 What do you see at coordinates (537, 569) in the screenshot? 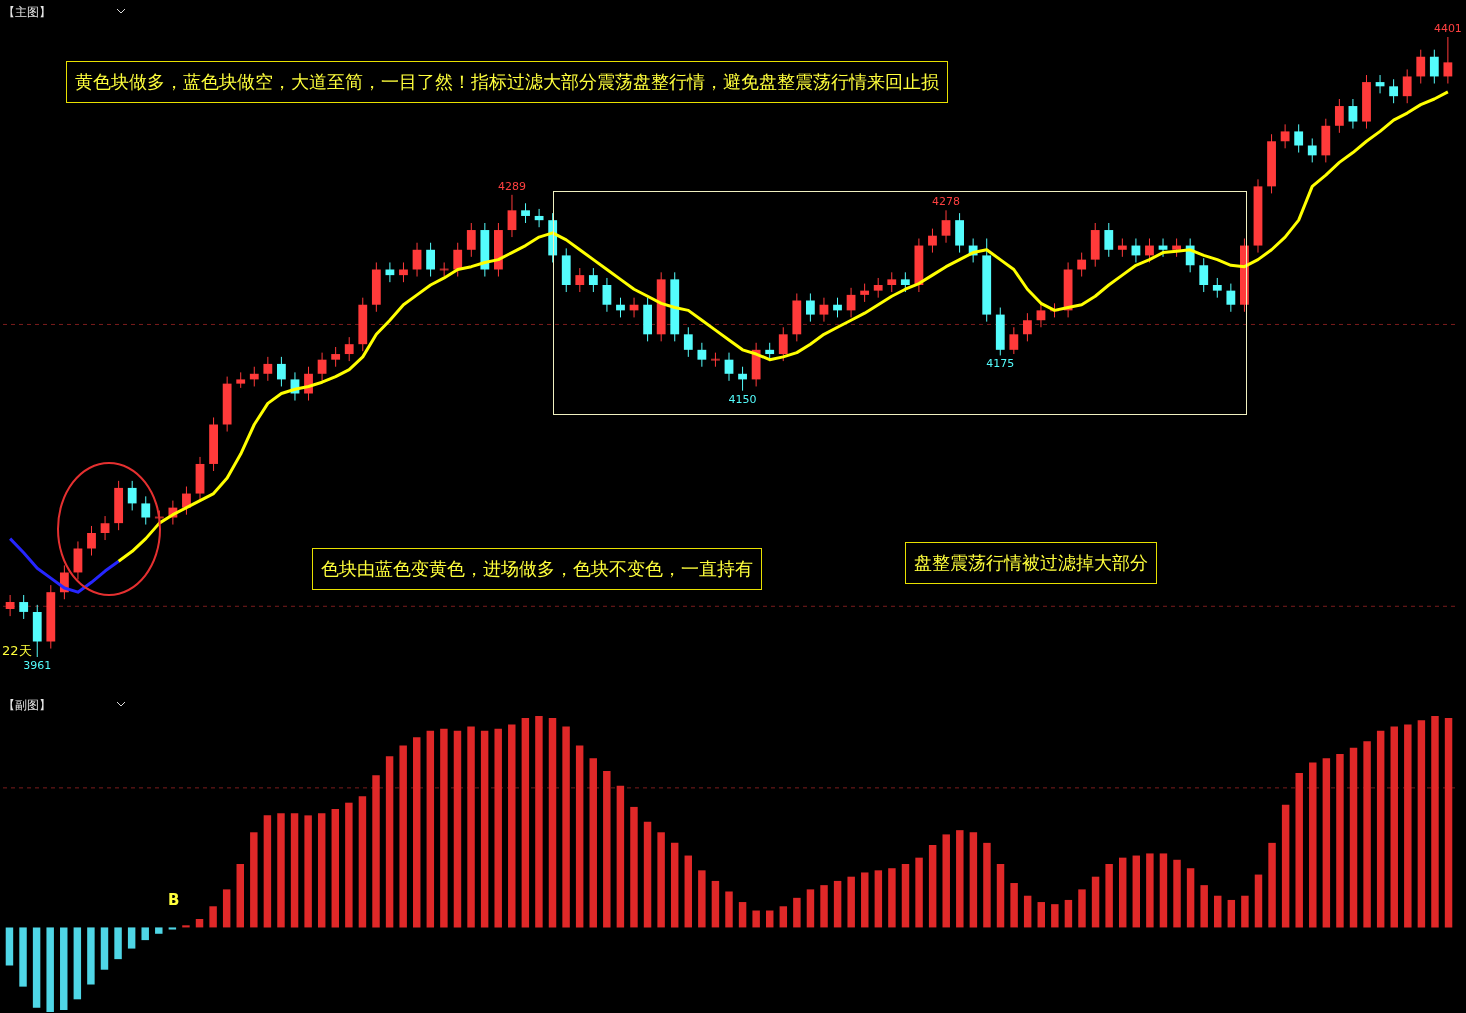
I see `annotation: 色块由蓝色变黄色，进场做多，色块不变色，一直持有` at bounding box center [537, 569].